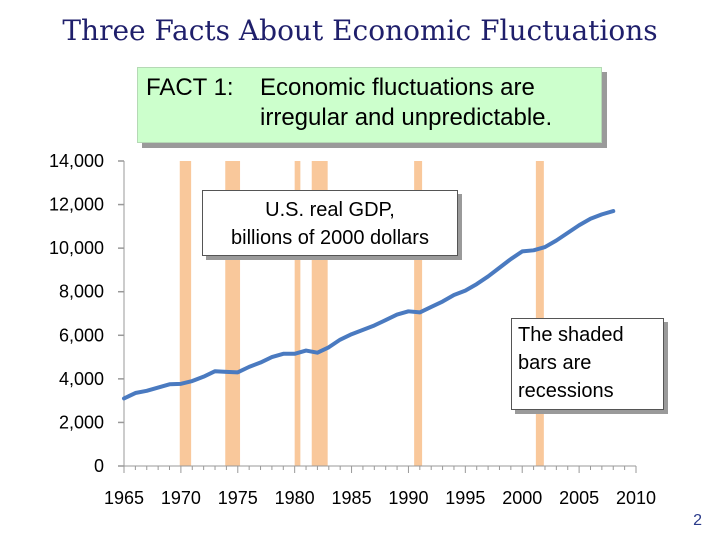 The width and height of the screenshot is (720, 540). What do you see at coordinates (555, 363) in the screenshot?
I see `recession-annotation-line2: bars are` at bounding box center [555, 363].